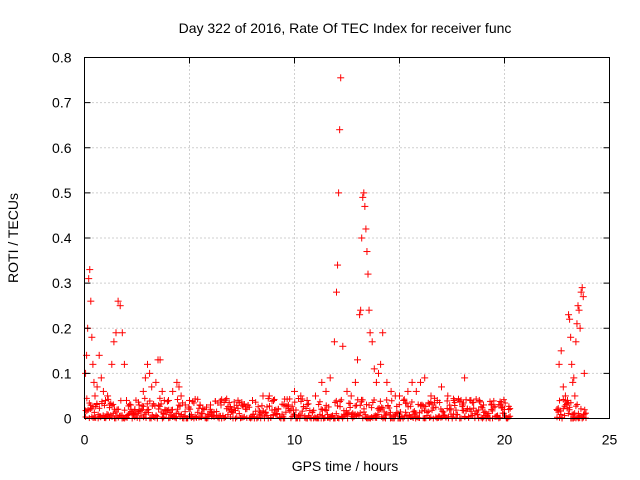 The image size is (640, 480). I want to click on y-tick-label: 0.8, so click(62, 58).